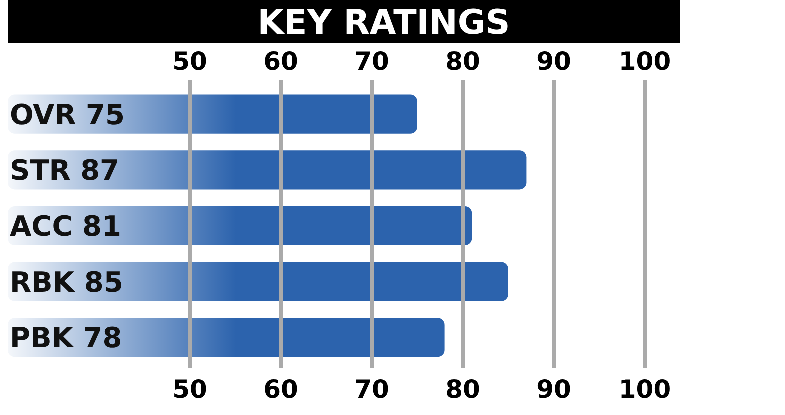 The height and width of the screenshot is (415, 785). What do you see at coordinates (645, 389) in the screenshot?
I see `x-tick-label: 100` at bounding box center [645, 389].